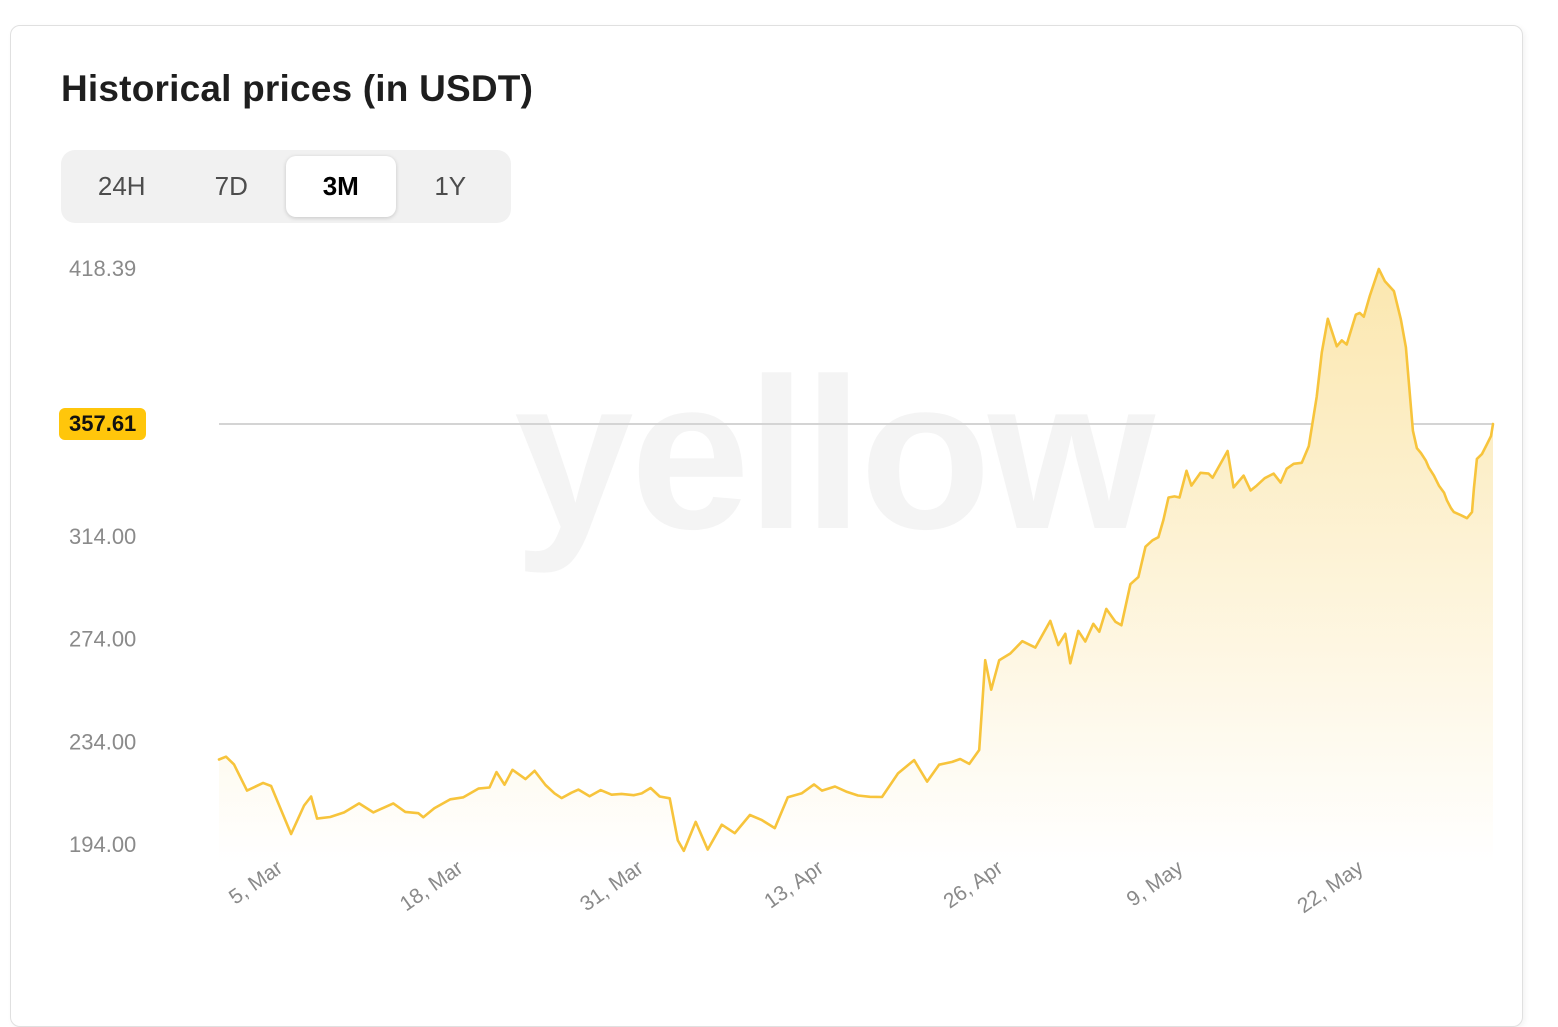 Image resolution: width=1558 pixels, height=1027 pixels. I want to click on y-axis-label: 194.00, so click(102, 844).